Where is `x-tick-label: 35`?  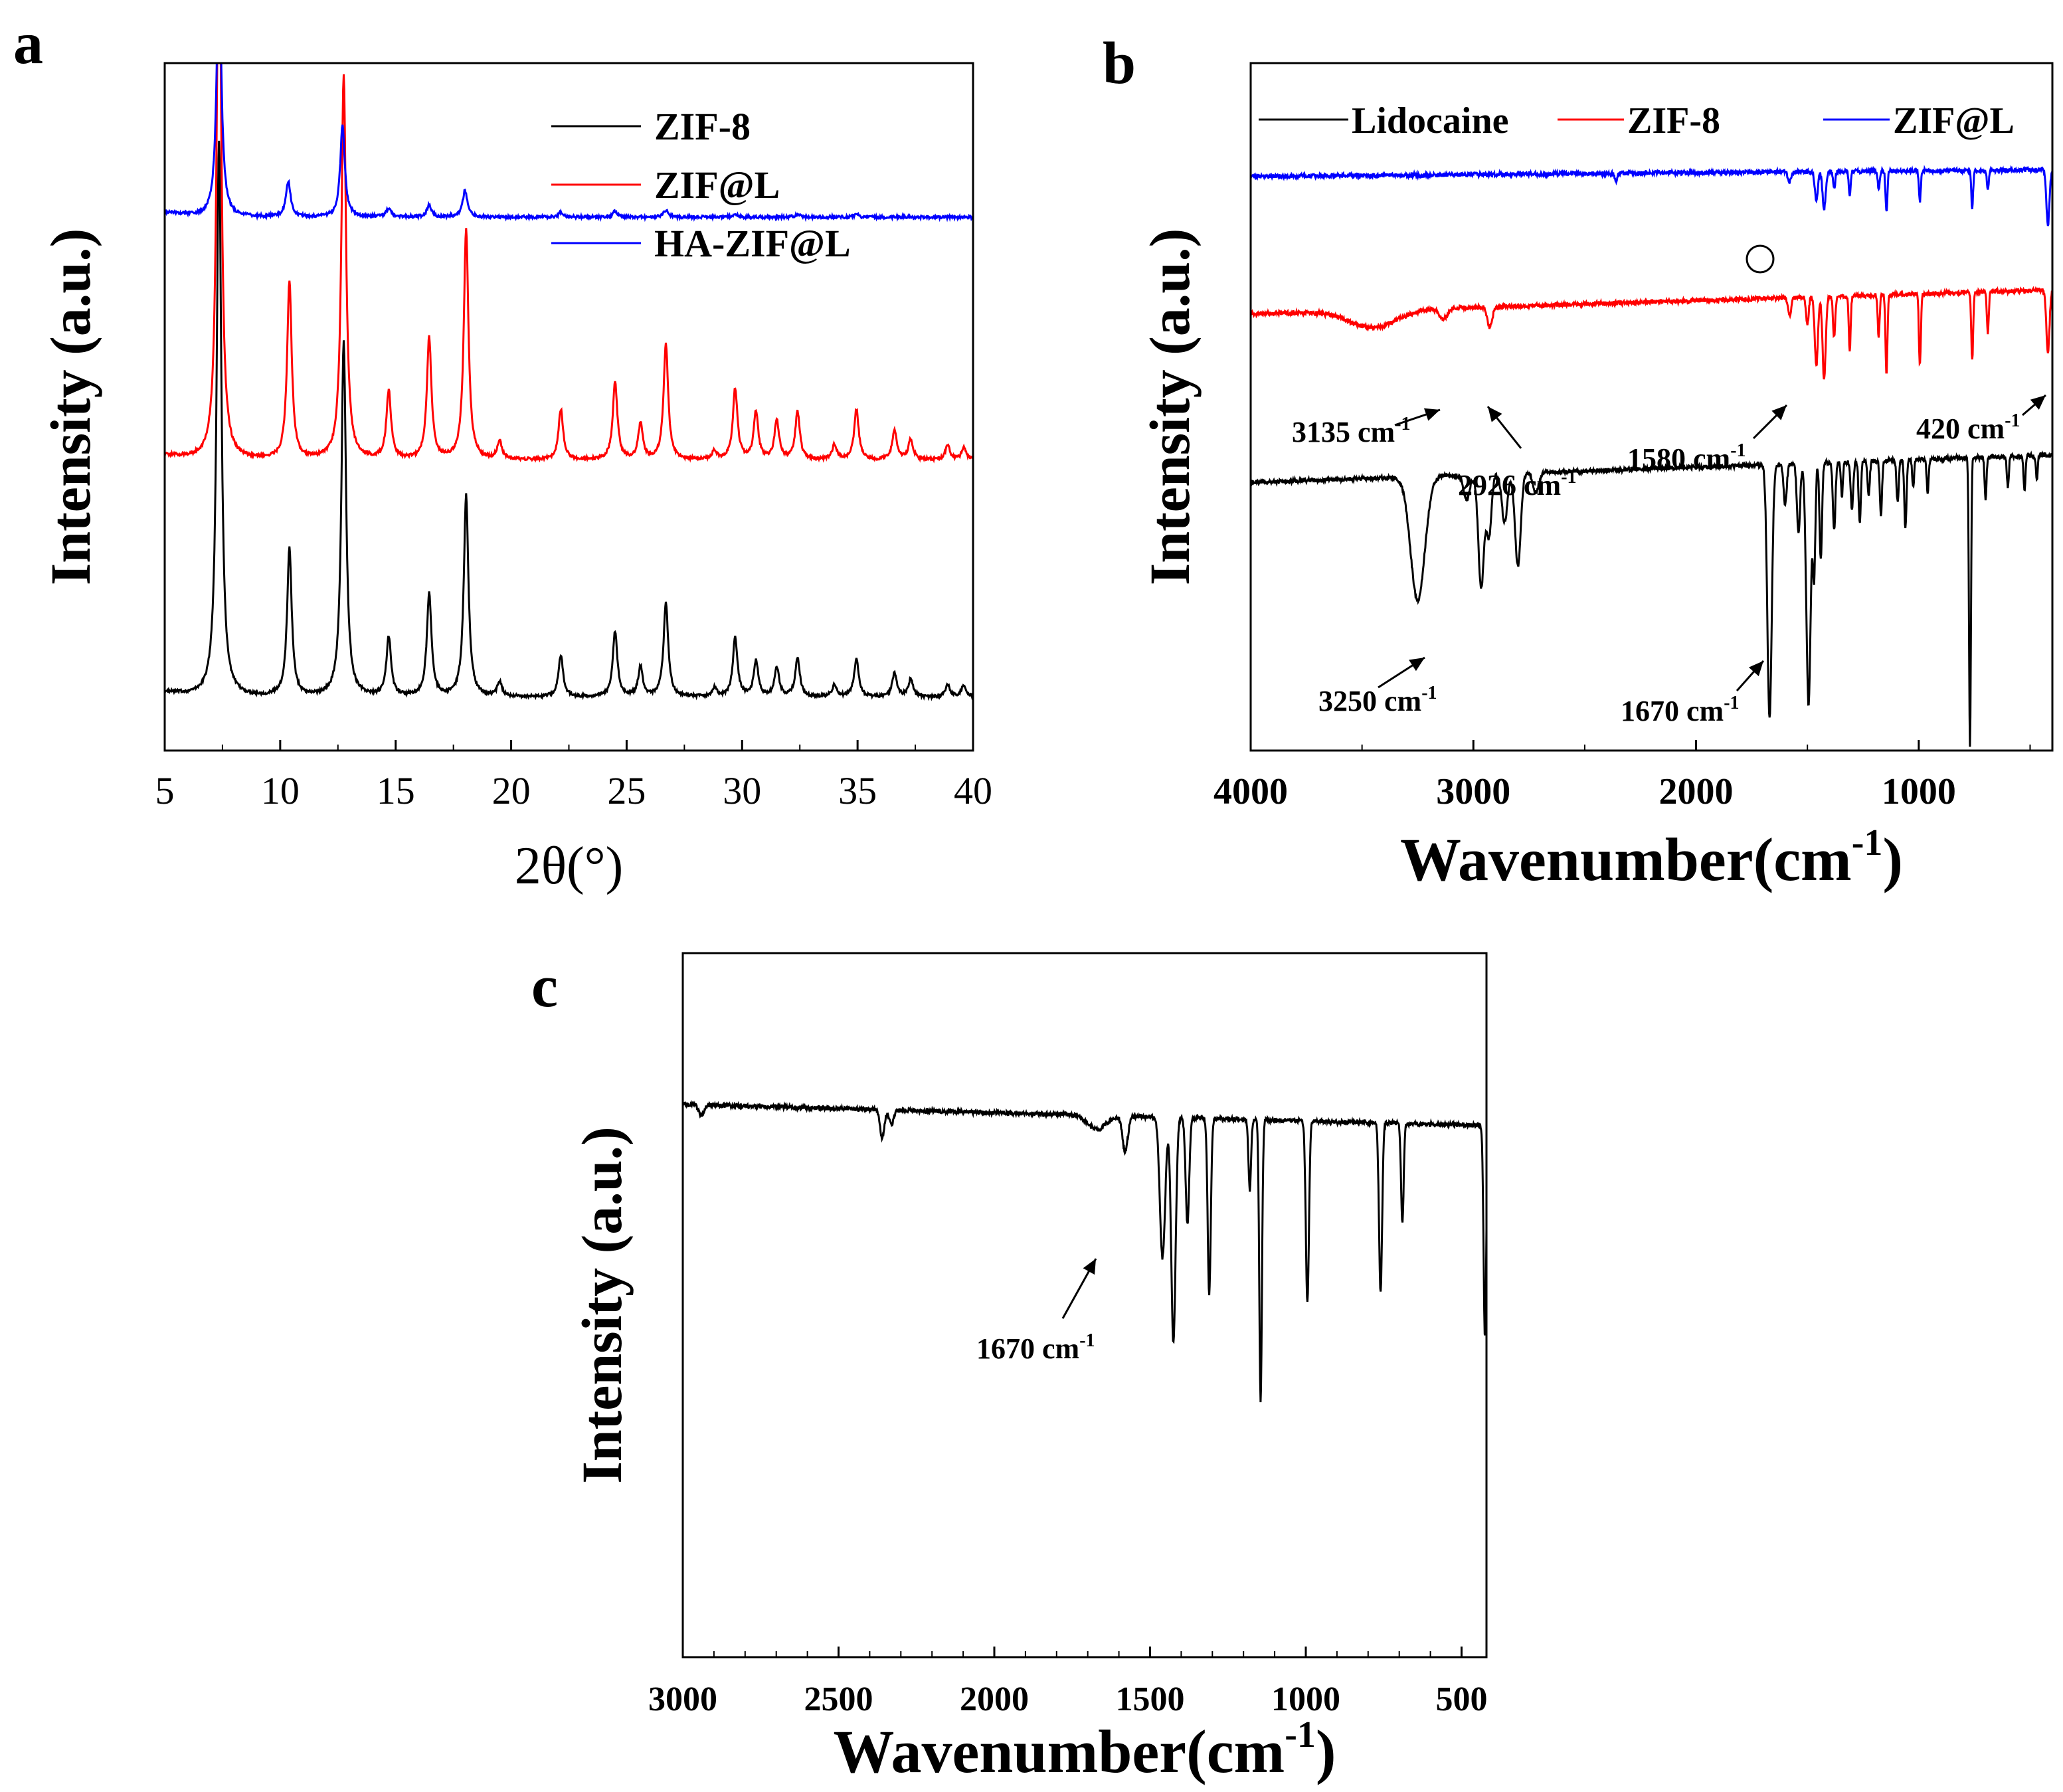 x-tick-label: 35 is located at coordinates (857, 790).